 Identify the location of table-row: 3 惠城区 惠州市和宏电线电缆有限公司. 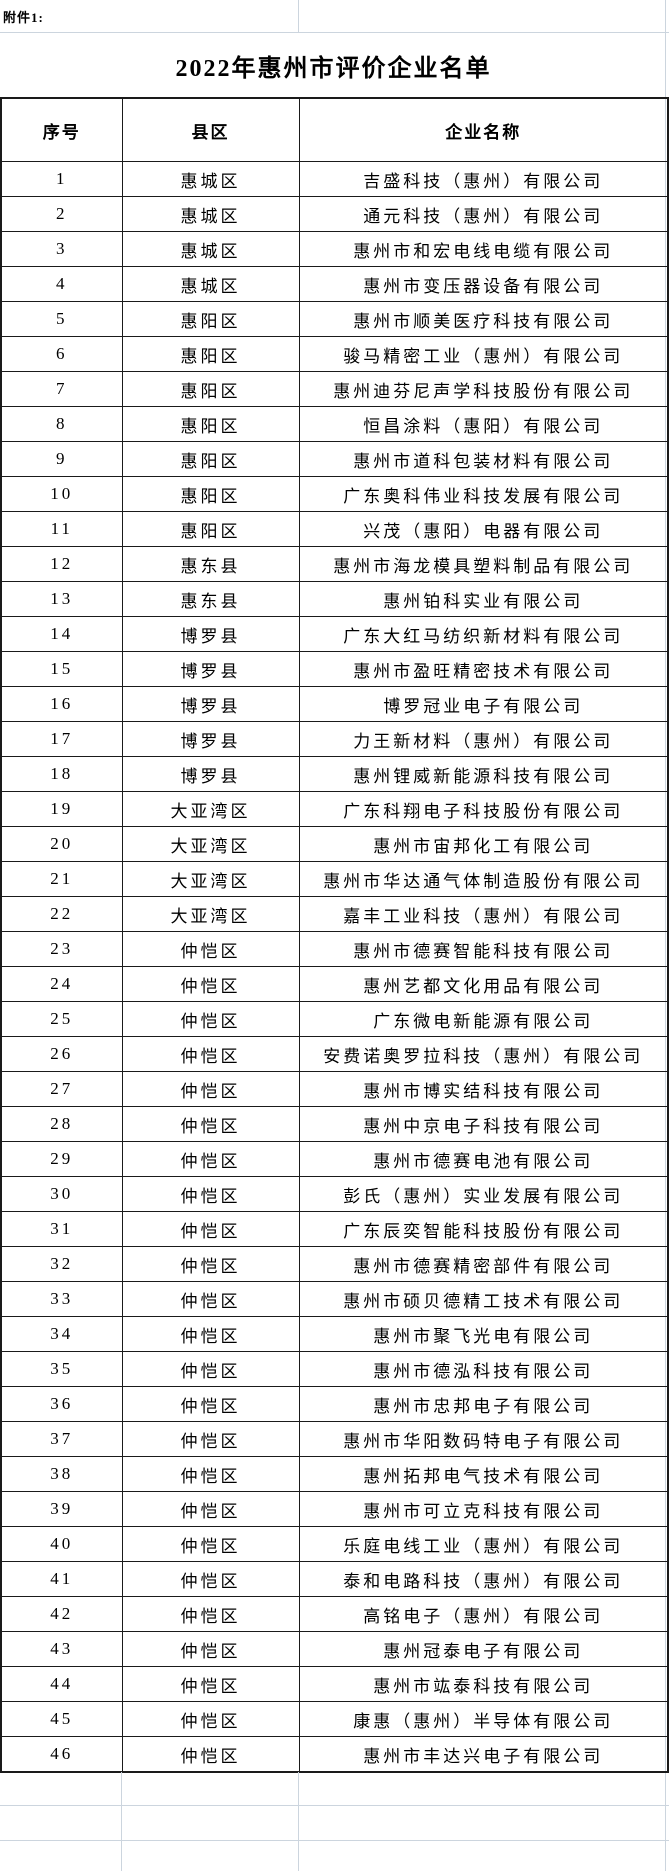
(334, 249).